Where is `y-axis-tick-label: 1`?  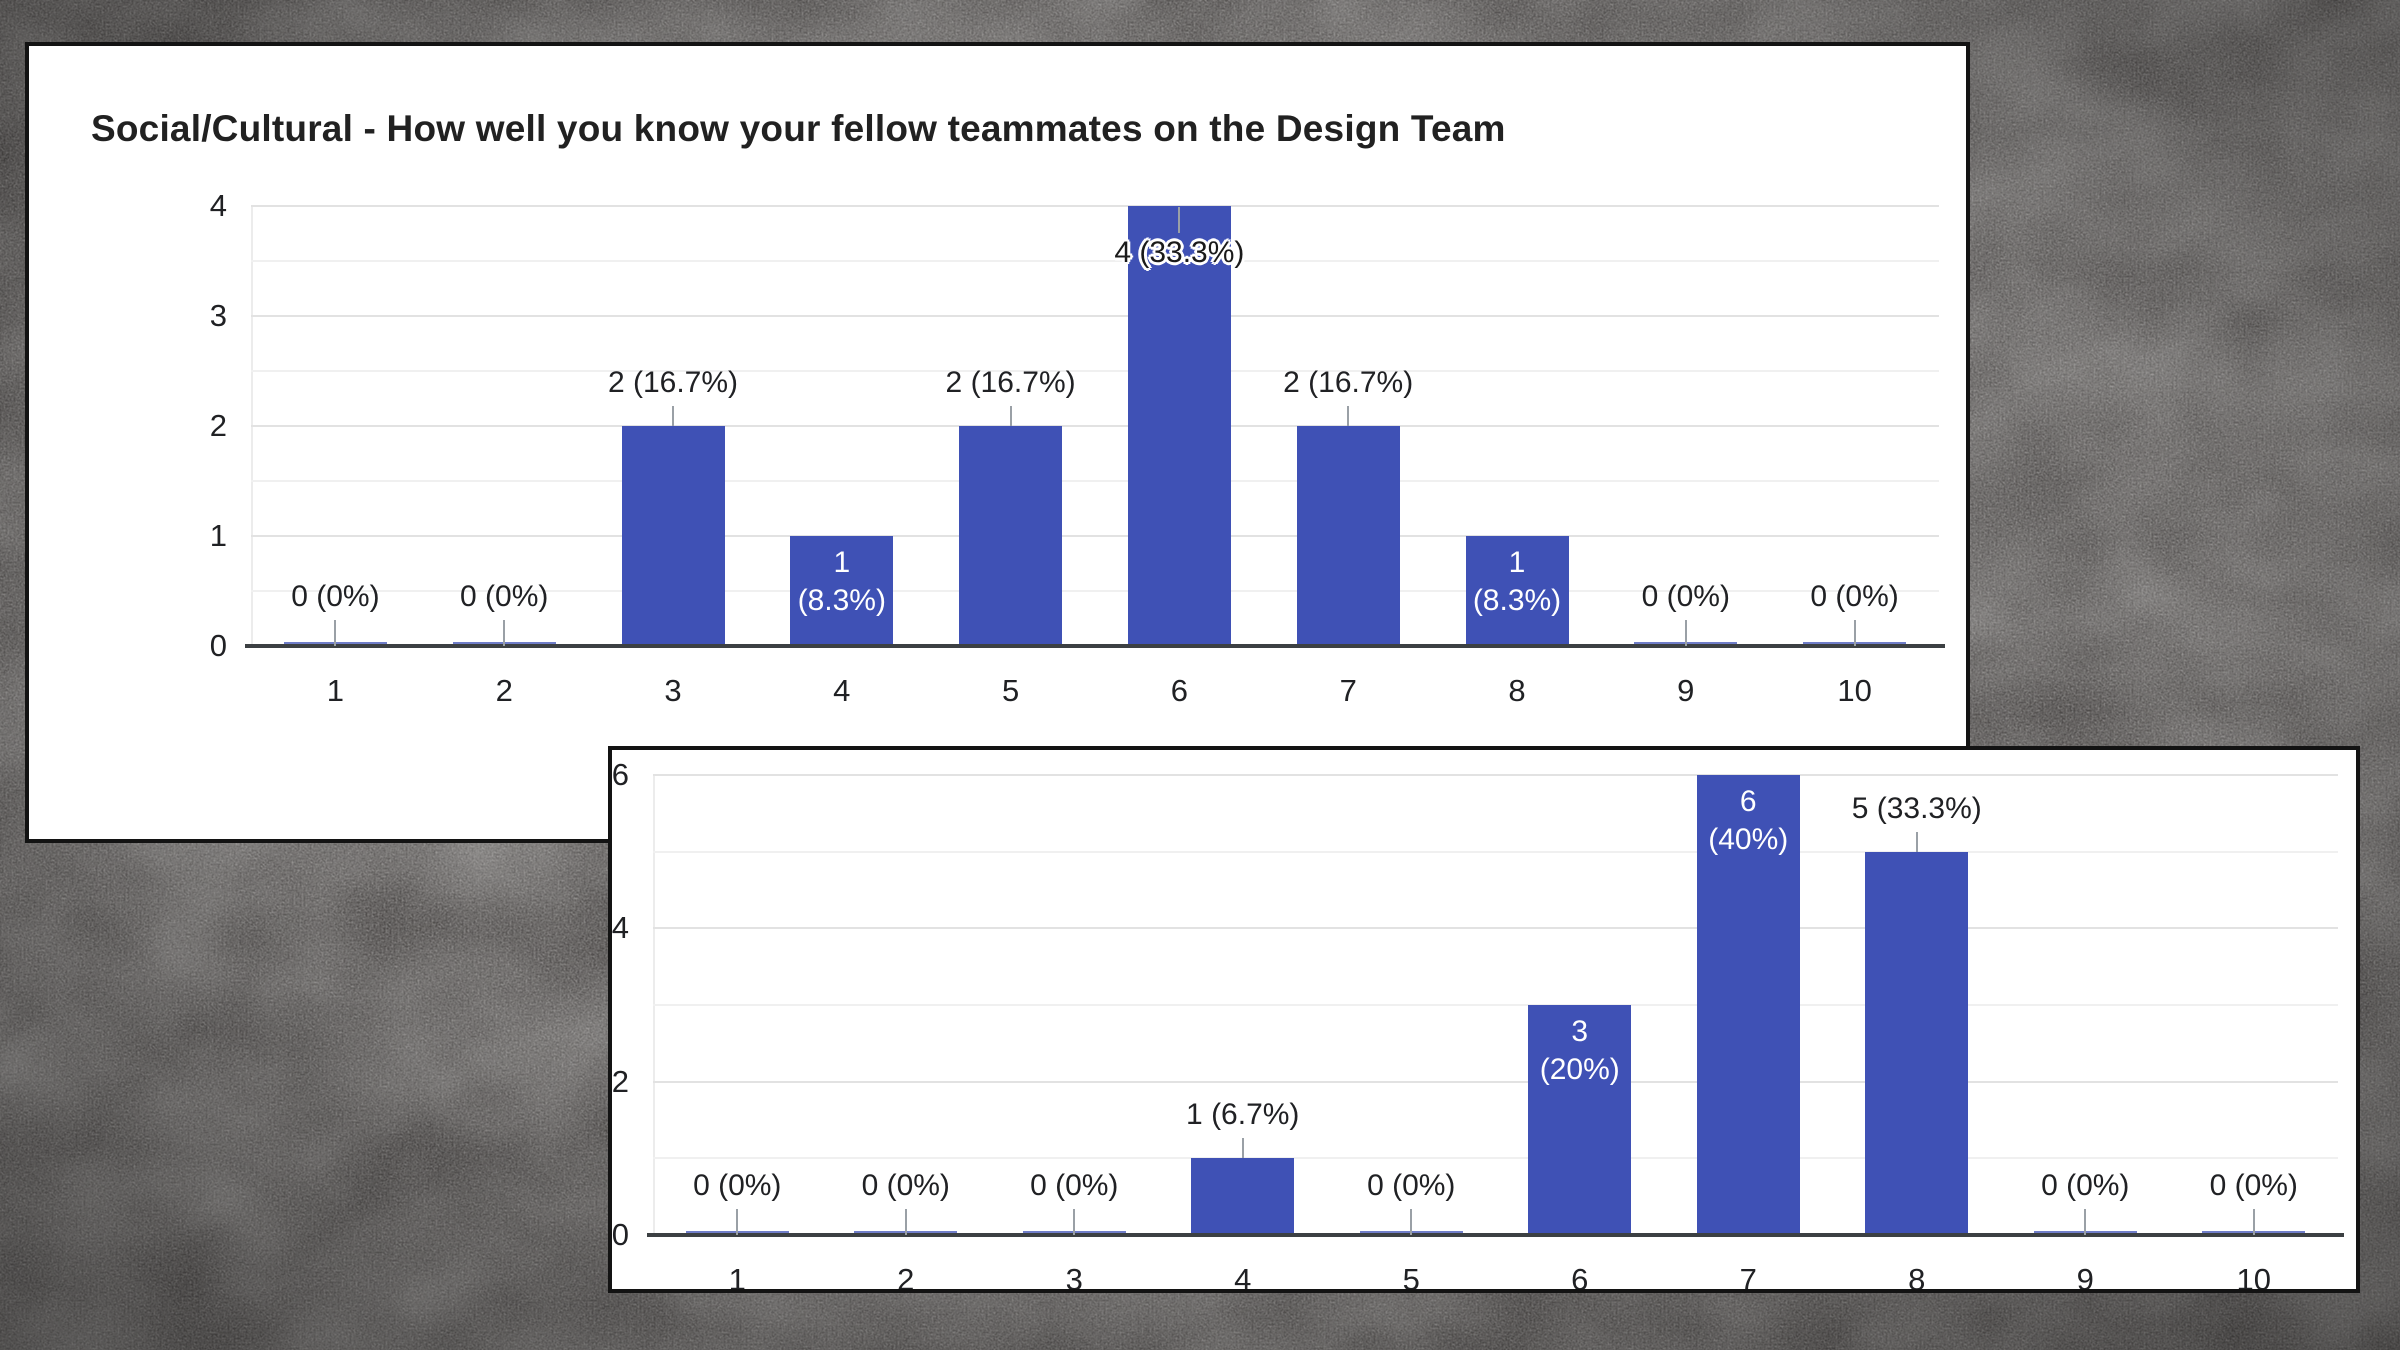 y-axis-tick-label: 1 is located at coordinates (218, 535).